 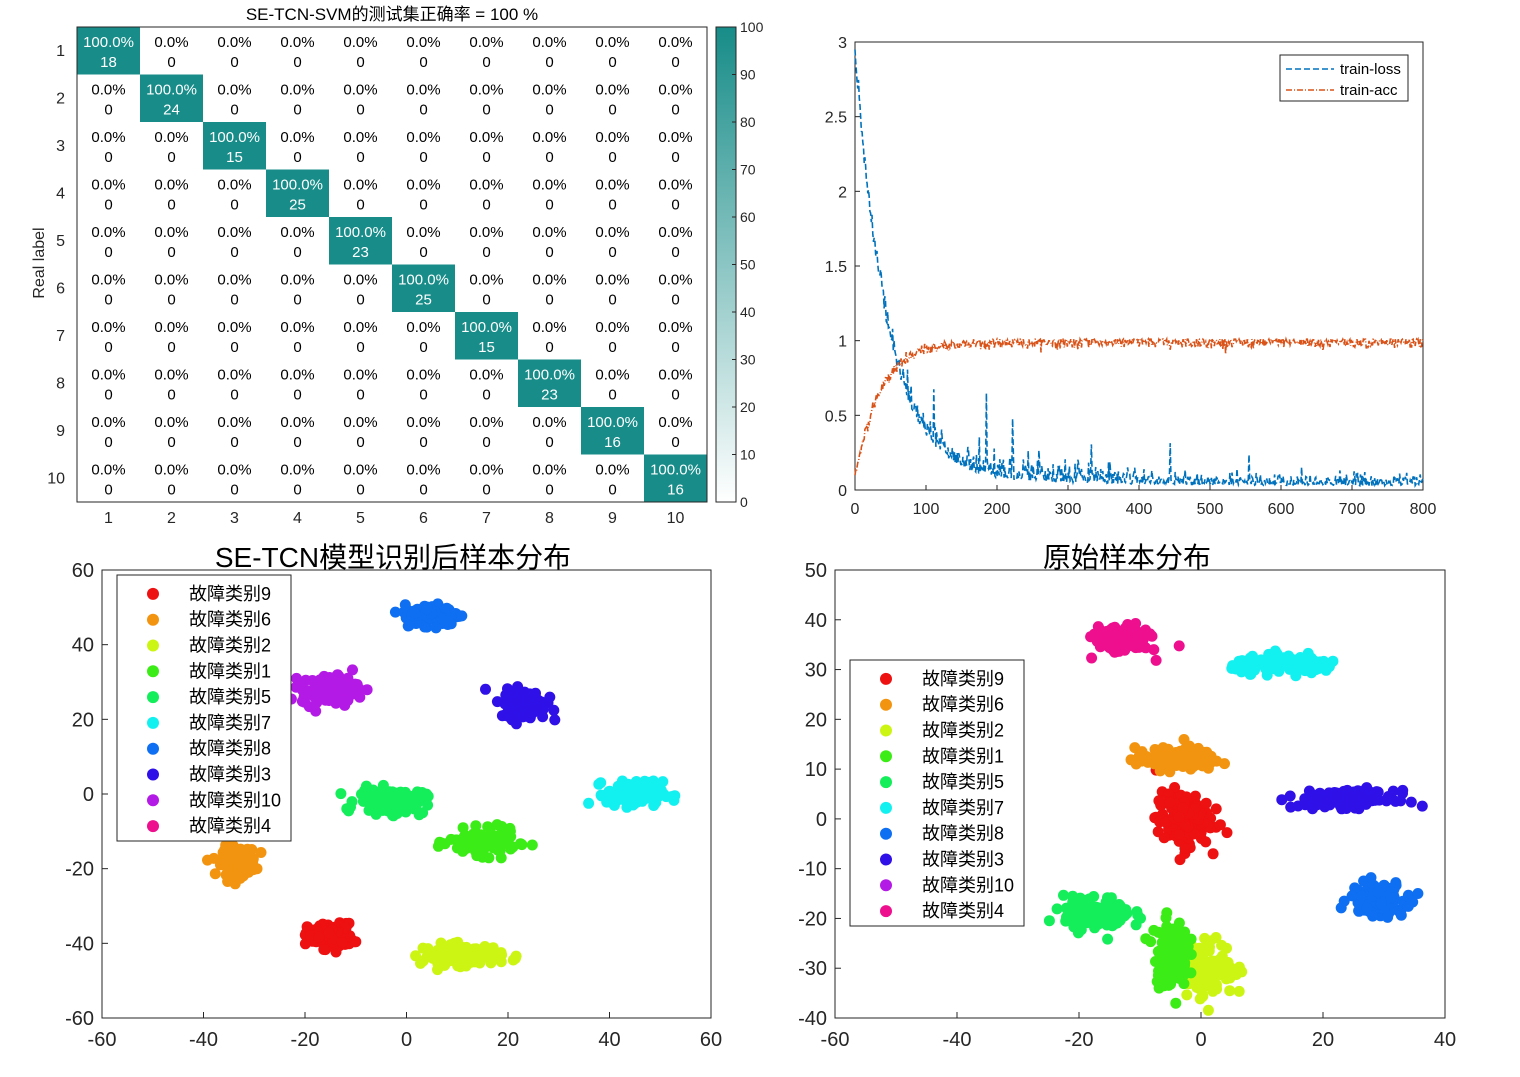 What do you see at coordinates (748, 217) in the screenshot?
I see `colorbar-tick-label: 60` at bounding box center [748, 217].